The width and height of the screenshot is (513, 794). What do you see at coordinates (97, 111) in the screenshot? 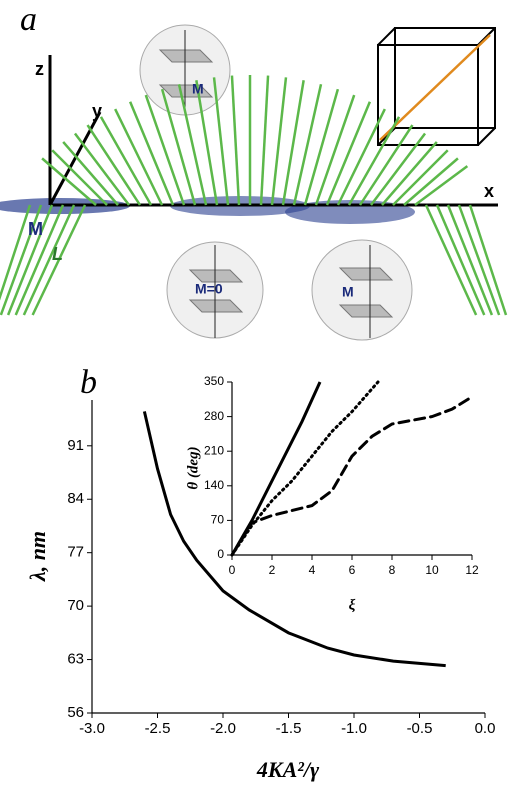
I see `axis-label: y` at bounding box center [97, 111].